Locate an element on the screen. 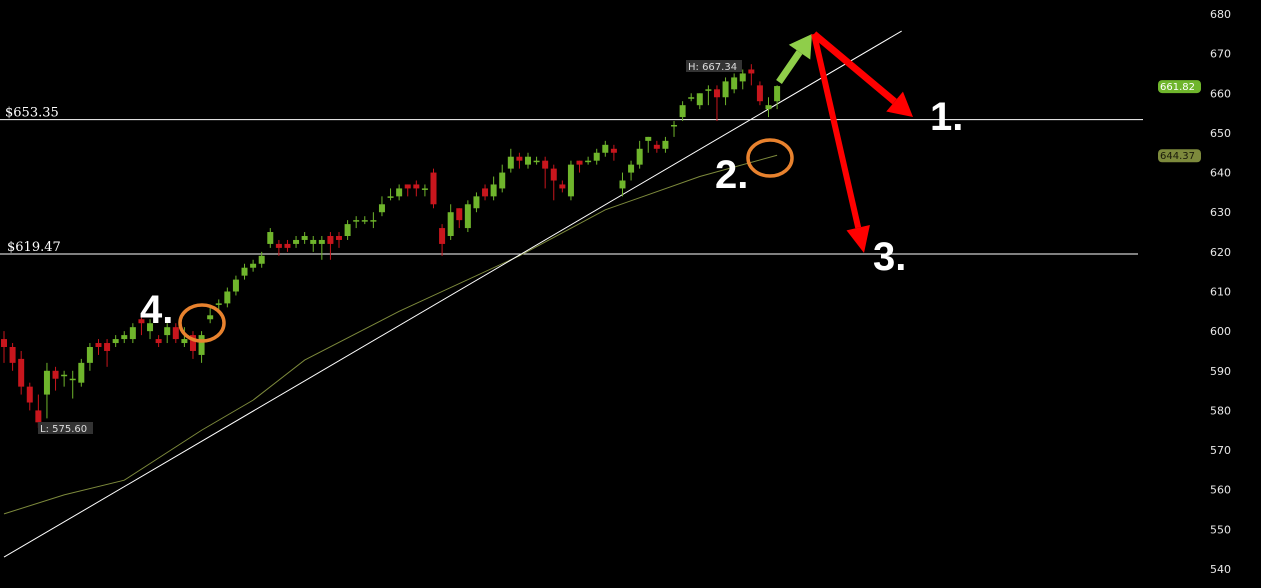 The width and height of the screenshot is (1261, 588). y-tick-label: 560 is located at coordinates (1220, 490).